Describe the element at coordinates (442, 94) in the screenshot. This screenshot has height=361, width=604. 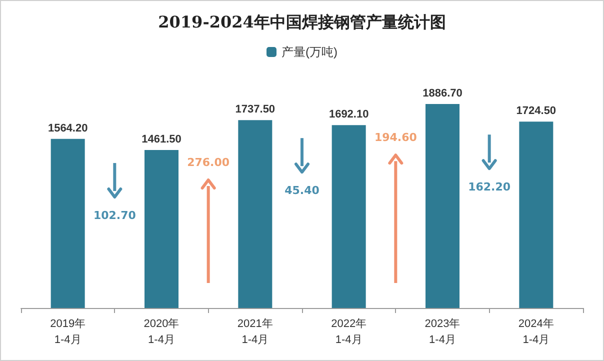
I see `data-label: 1886.70` at that location.